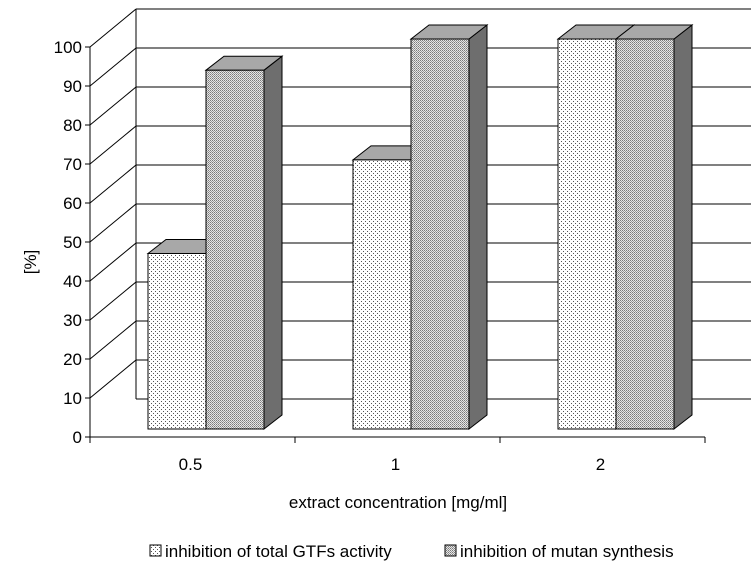  I want to click on y-tick-label: 90, so click(72, 86).